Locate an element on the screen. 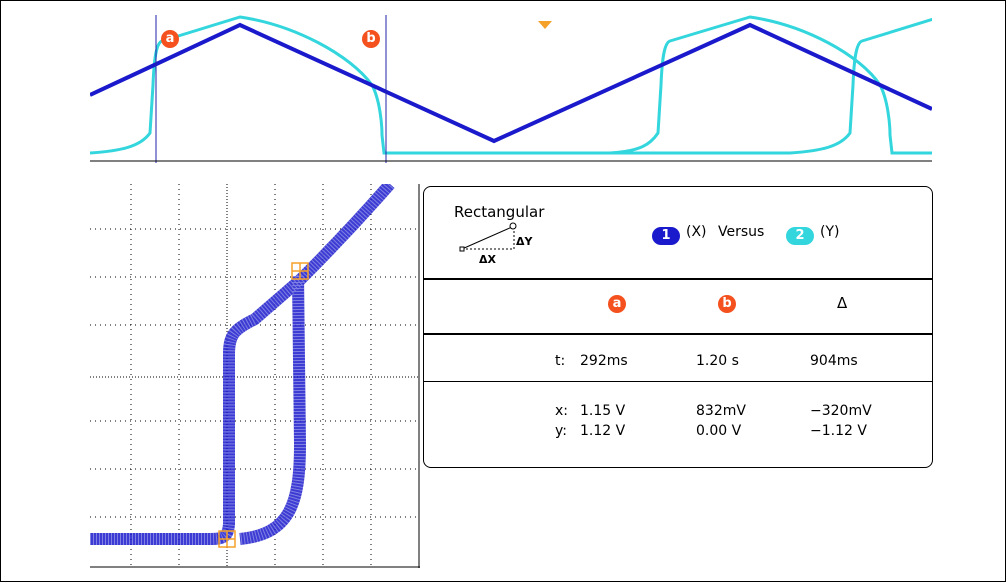 The image size is (1006, 582). row-y-label: y: is located at coordinates (561, 431).